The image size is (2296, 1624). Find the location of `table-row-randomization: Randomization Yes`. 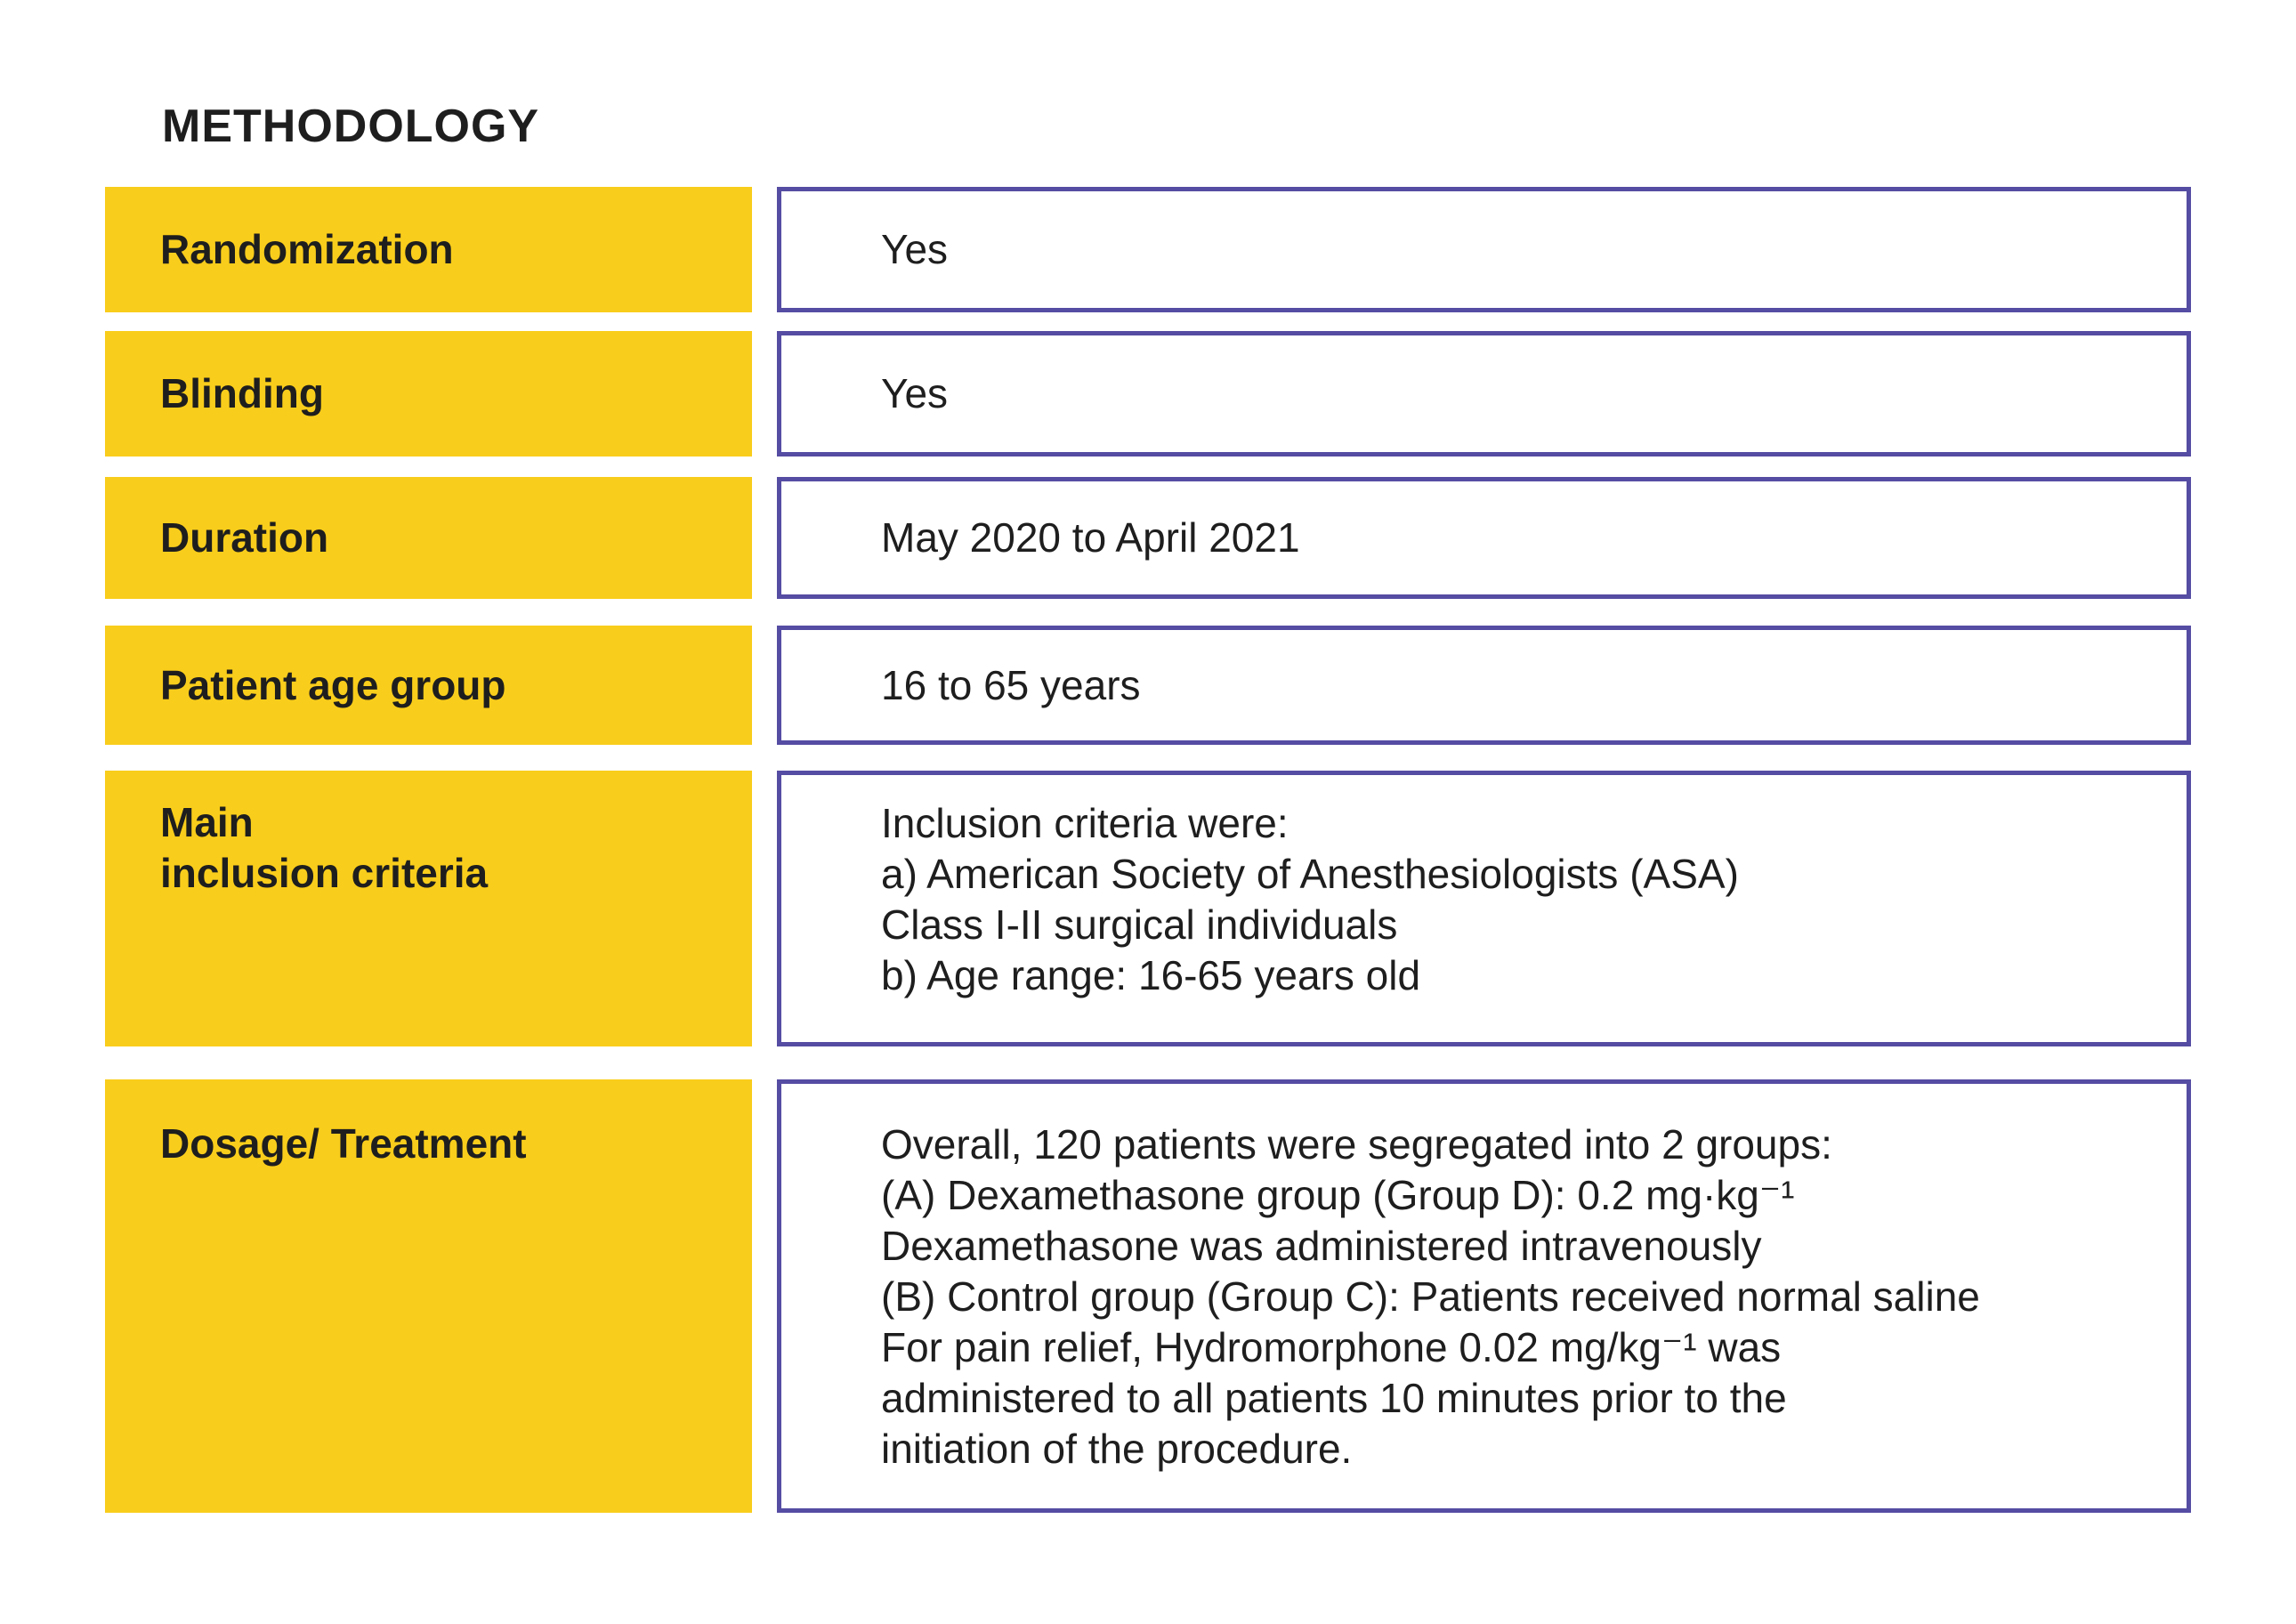

table-row-randomization: Randomization Yes is located at coordinates (1148, 249).